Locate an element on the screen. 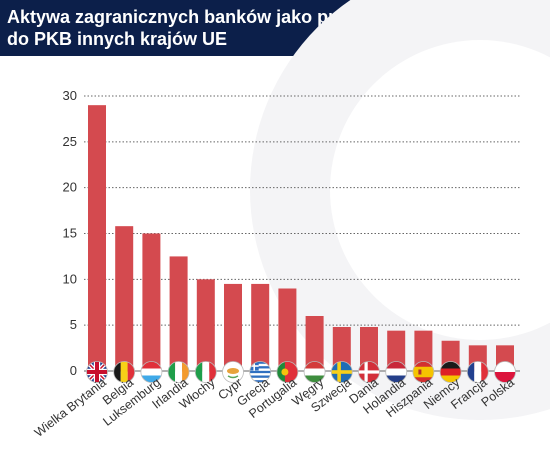 Image resolution: width=550 pixels, height=458 pixels. flag-ireland-icon is located at coordinates (178, 372).